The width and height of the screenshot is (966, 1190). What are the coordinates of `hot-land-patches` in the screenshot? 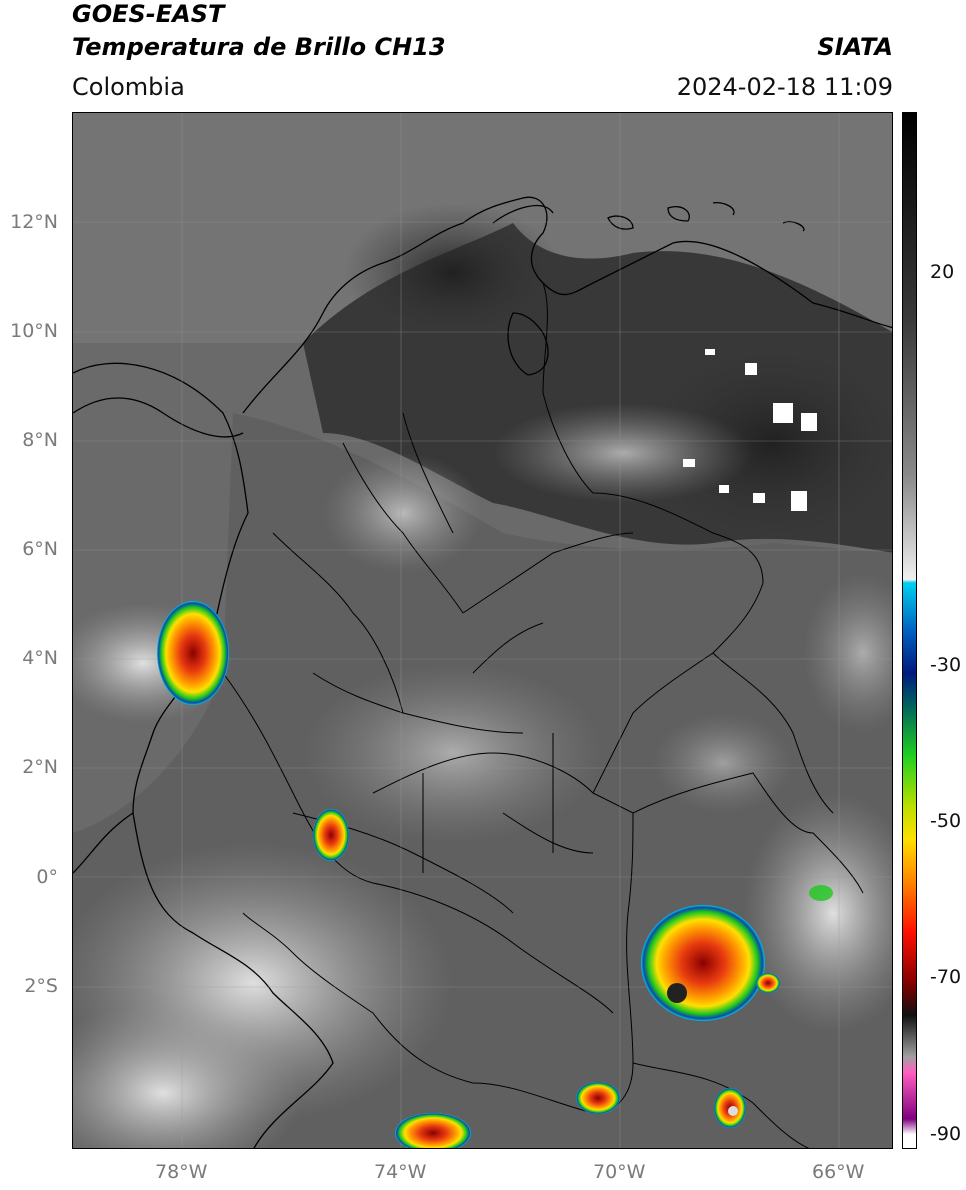 It's located at (750, 430).